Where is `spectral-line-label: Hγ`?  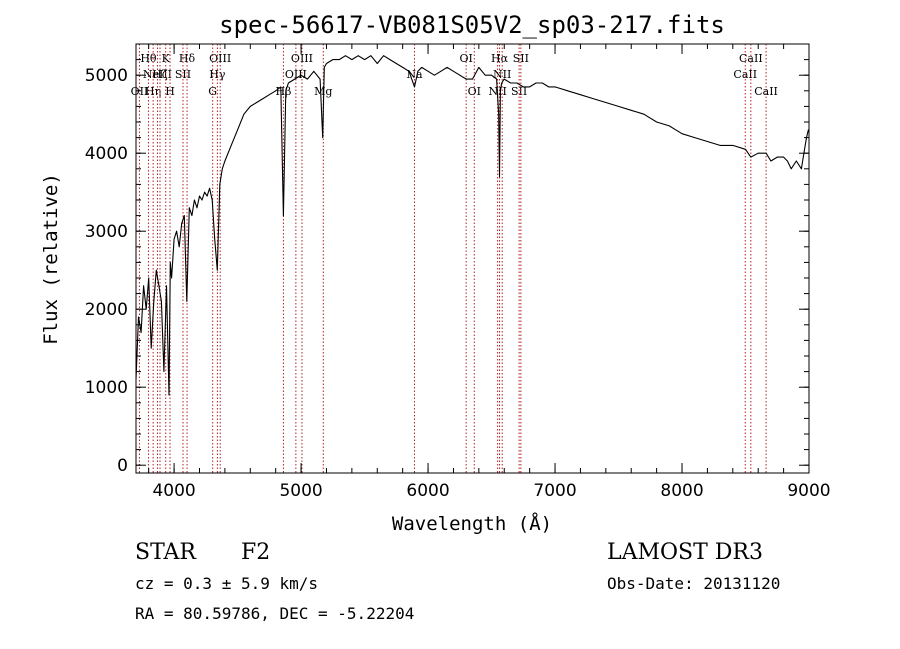
spectral-line-label: Hγ is located at coordinates (217, 74).